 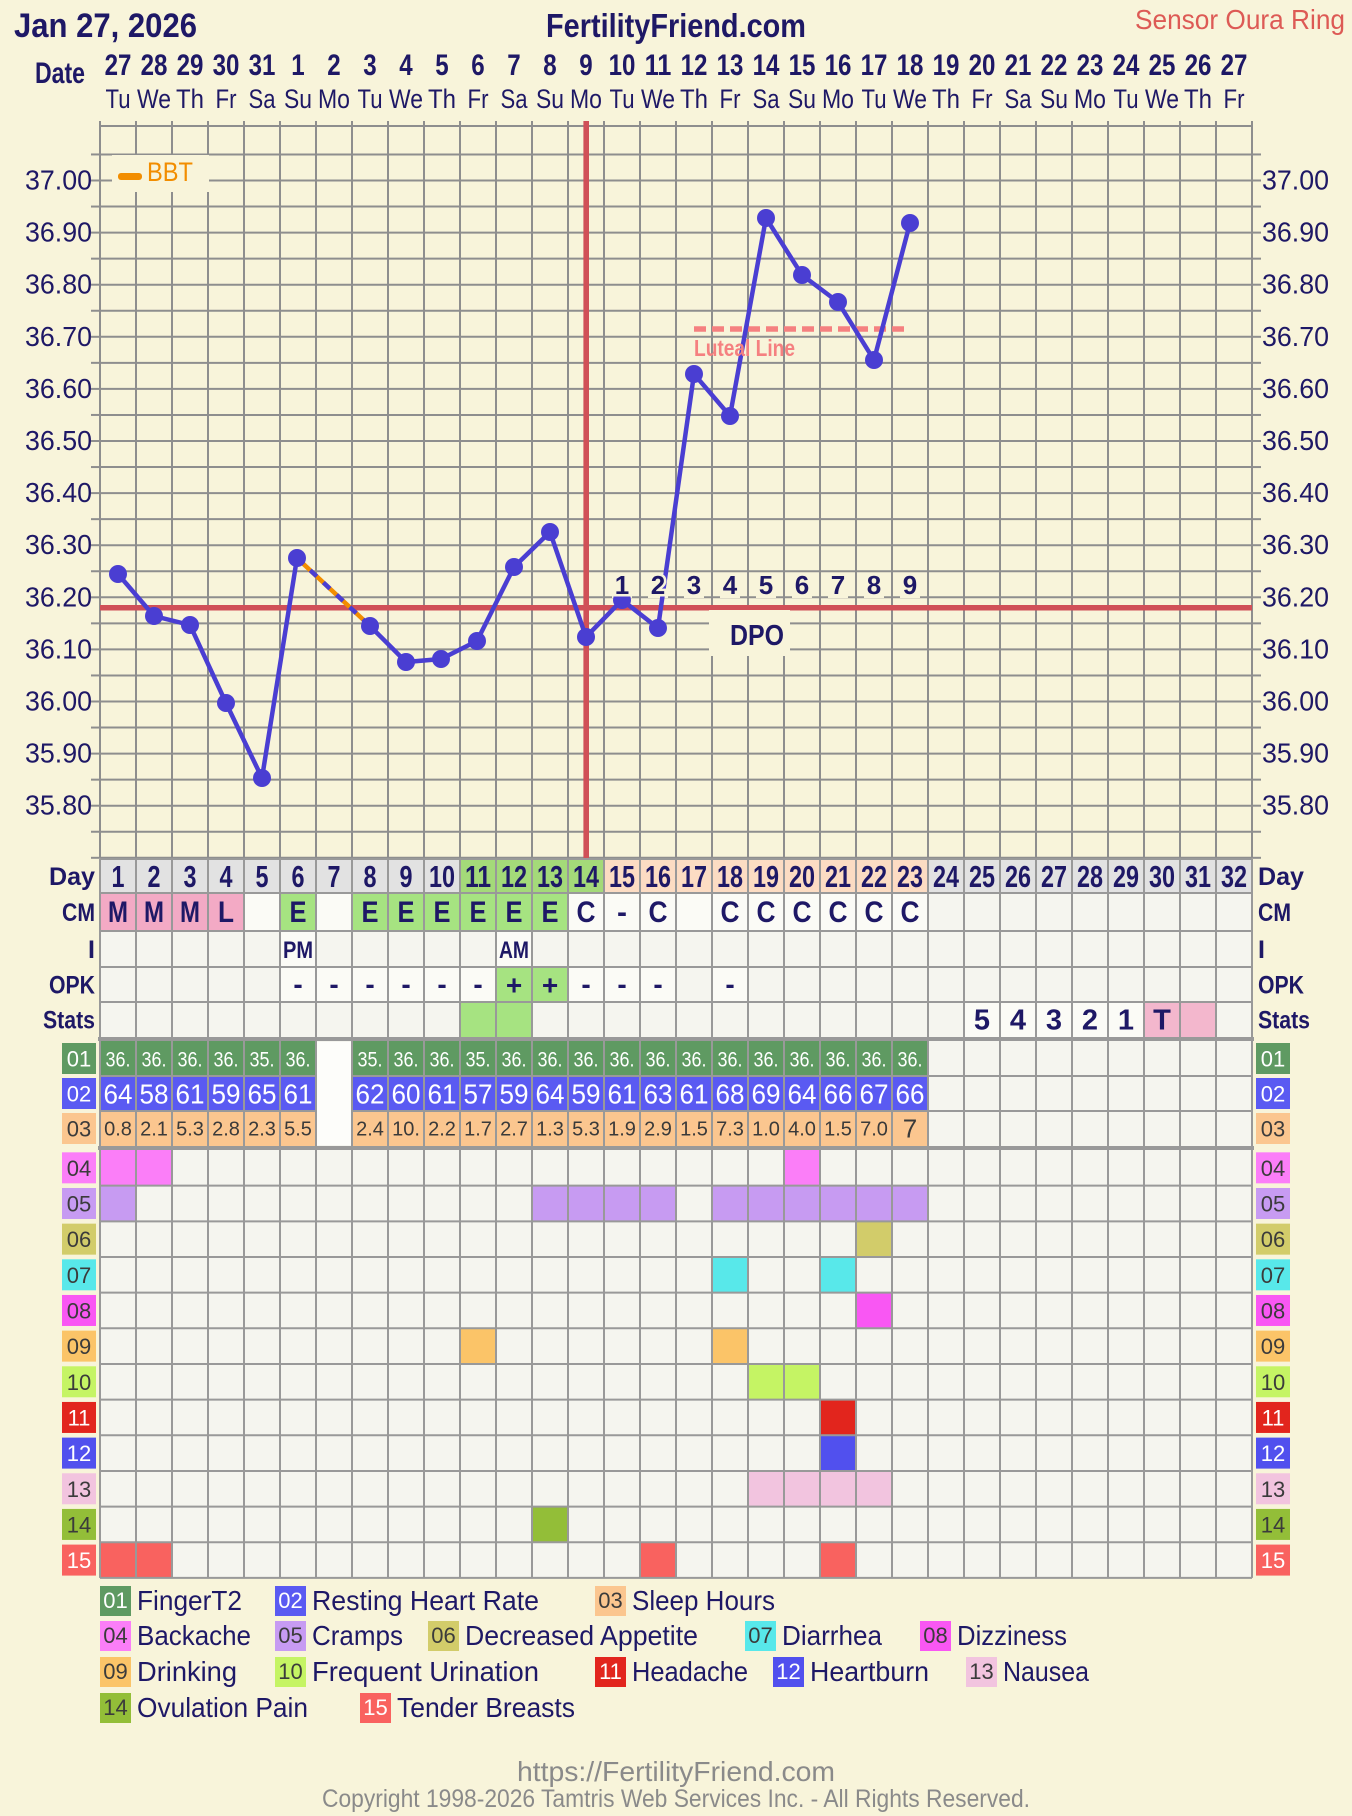 What do you see at coordinates (874, 1094) in the screenshot?
I see `svg-text: 67` at bounding box center [874, 1094].